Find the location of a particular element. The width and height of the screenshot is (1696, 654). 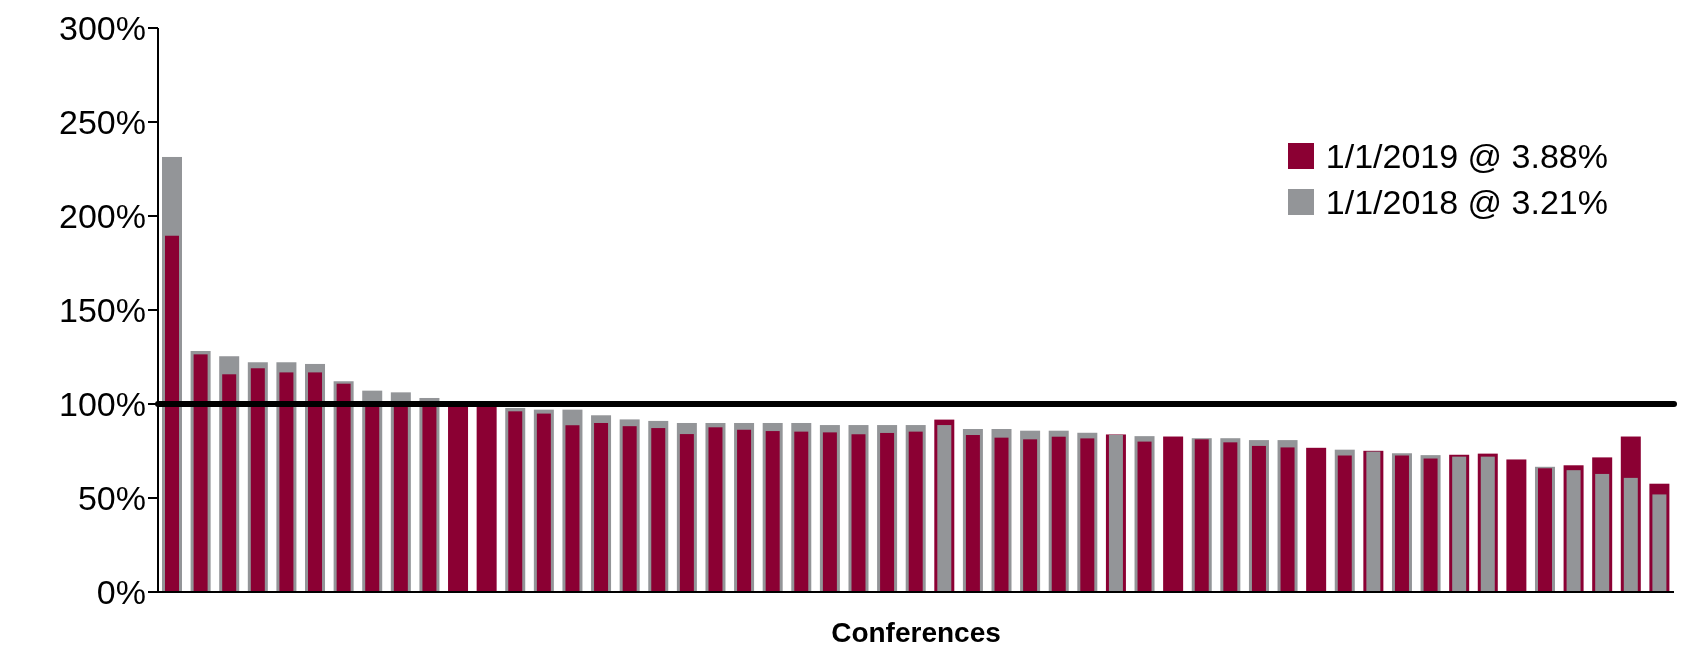

y-tick-label: 200% is located at coordinates (102, 216).